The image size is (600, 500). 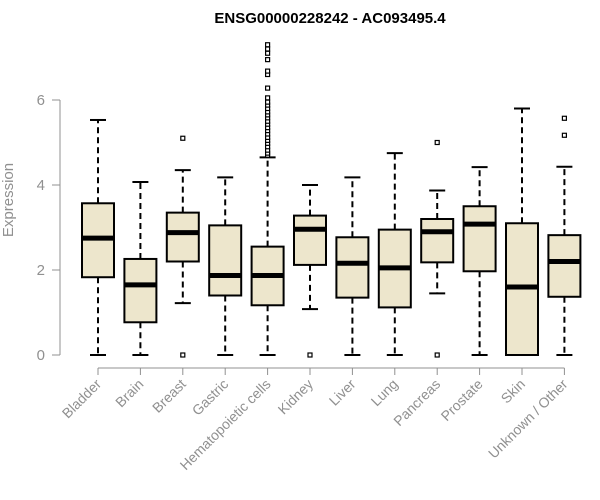 I want to click on box-kidney, so click(x=310, y=271).